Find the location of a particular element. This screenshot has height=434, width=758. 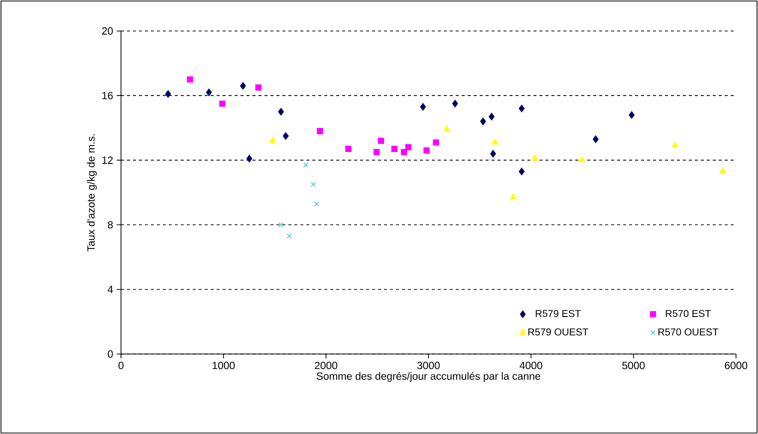

x-tick-label: 6000 is located at coordinates (736, 366).